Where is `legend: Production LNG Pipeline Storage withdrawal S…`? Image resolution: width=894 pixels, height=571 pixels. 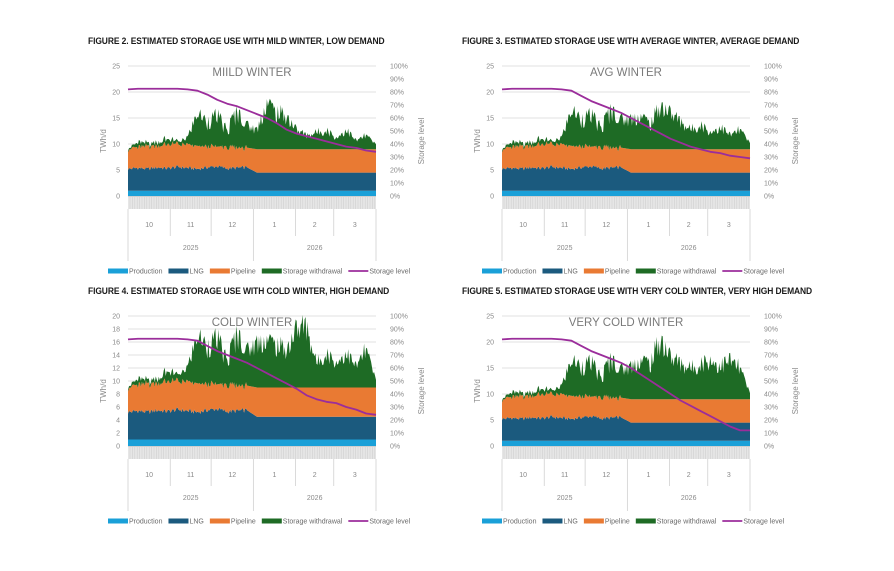
legend: Production LNG Pipeline Storage withdrawal S… is located at coordinates (259, 272).